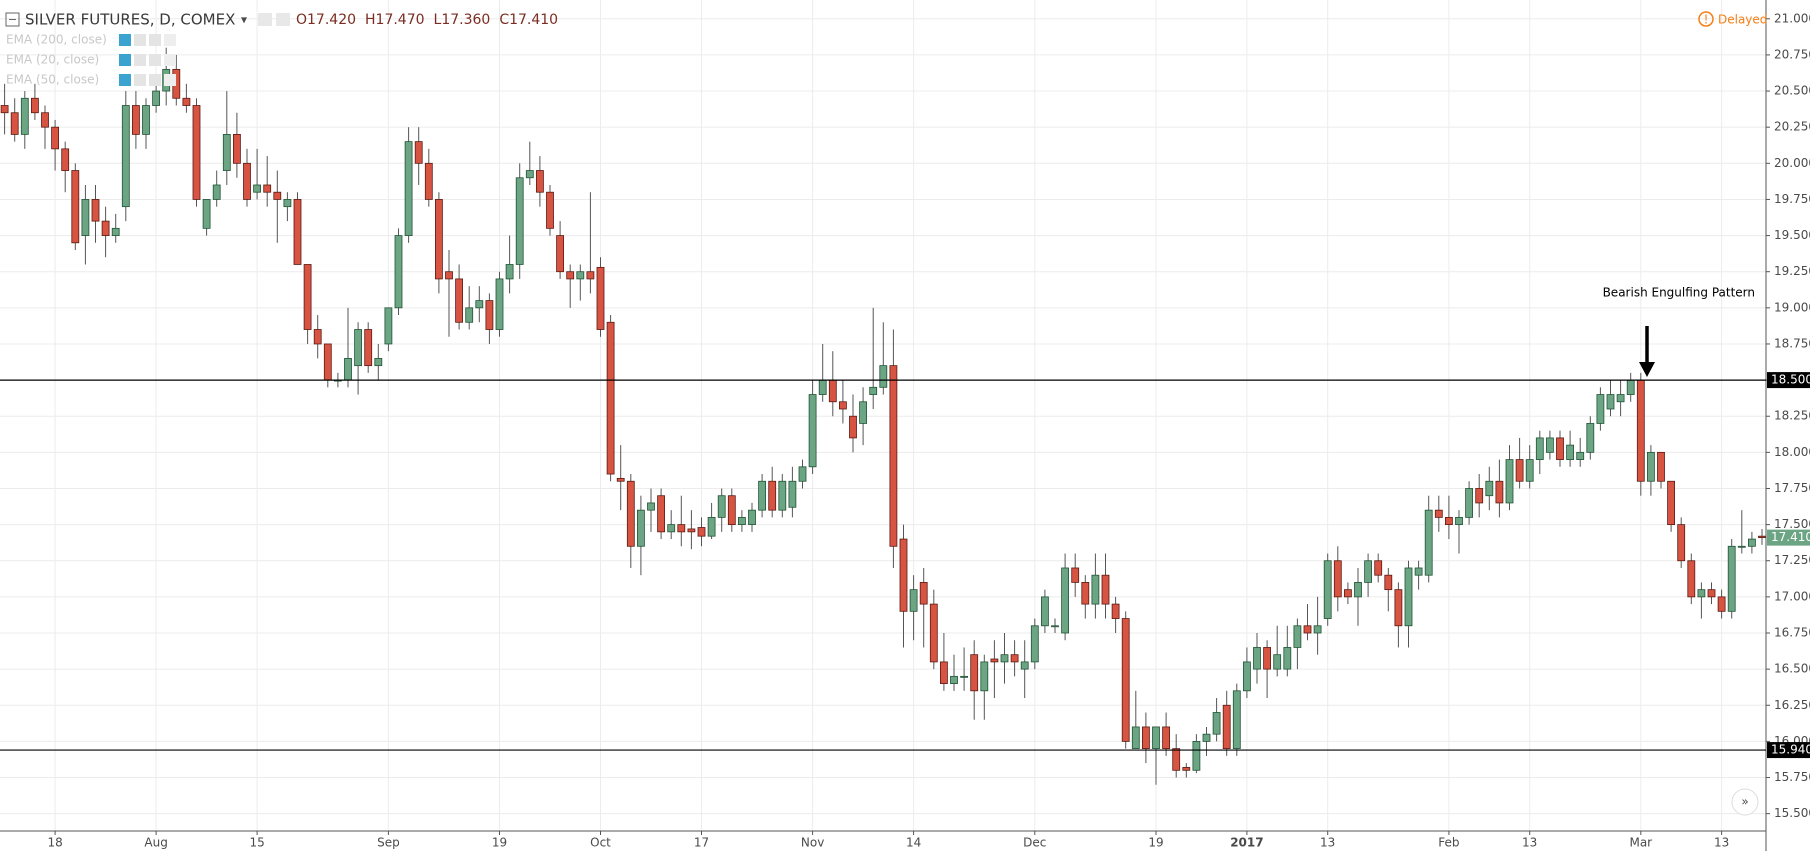 The height and width of the screenshot is (851, 1810). What do you see at coordinates (244, 20) in the screenshot?
I see `dropdown-caret: ▾` at bounding box center [244, 20].